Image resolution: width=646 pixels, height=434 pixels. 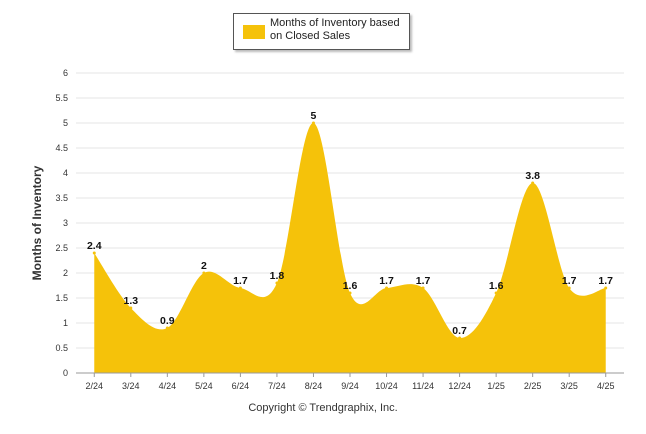 I want to click on legend-swatch, so click(x=254, y=32).